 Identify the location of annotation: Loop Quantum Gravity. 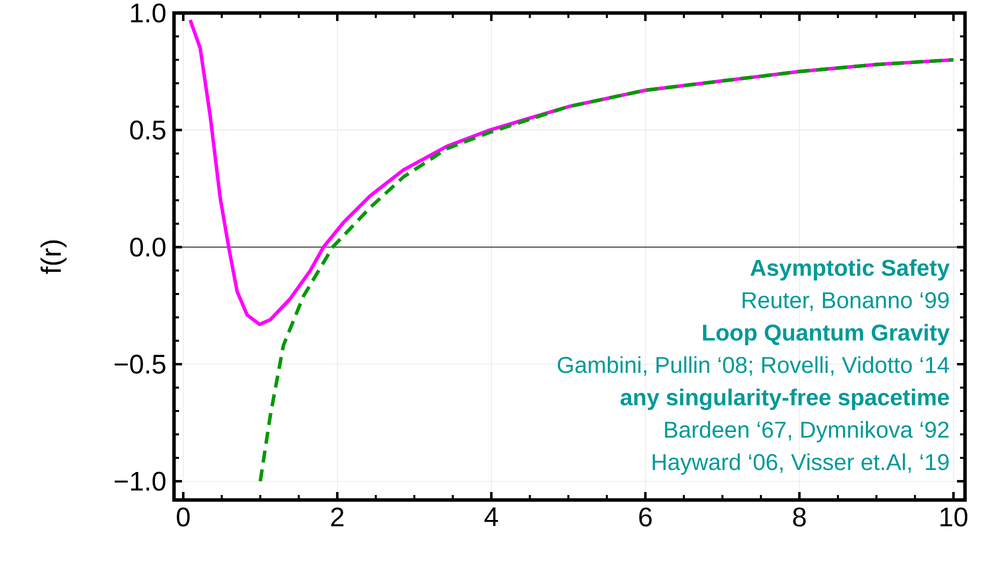
(826, 335).